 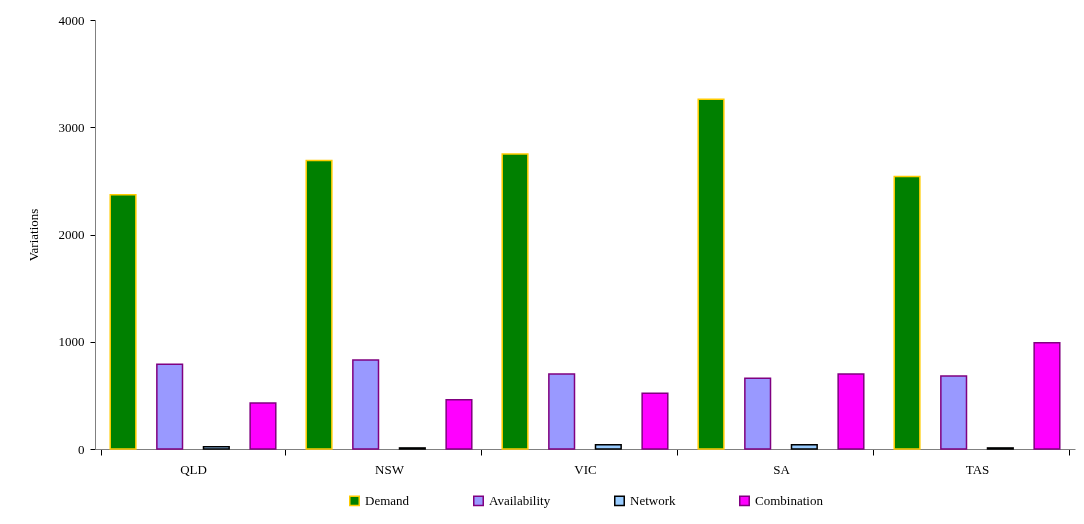 What do you see at coordinates (653, 500) in the screenshot?
I see `legend-label: Network` at bounding box center [653, 500].